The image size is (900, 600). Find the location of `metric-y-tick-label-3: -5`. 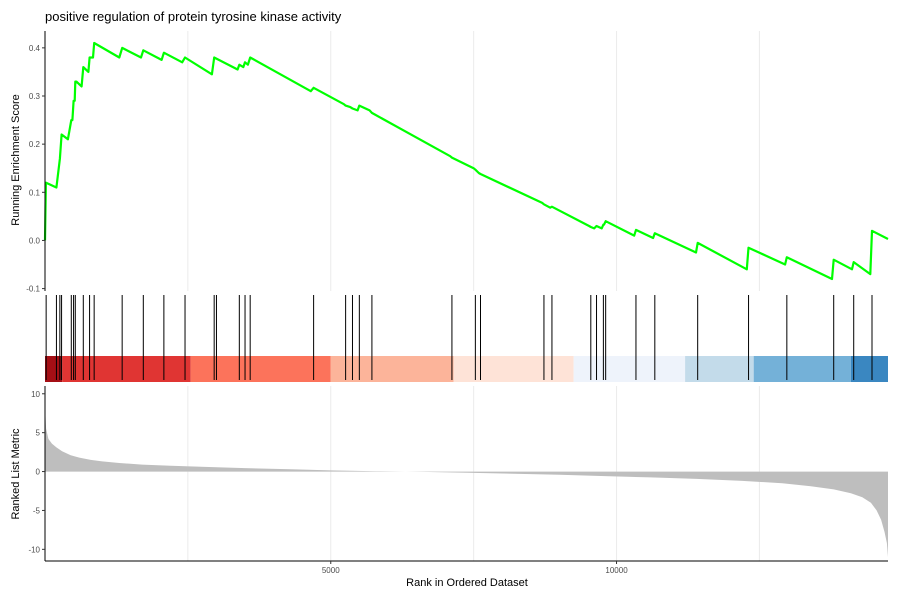

metric-y-tick-label-3: -5 is located at coordinates (37, 510).